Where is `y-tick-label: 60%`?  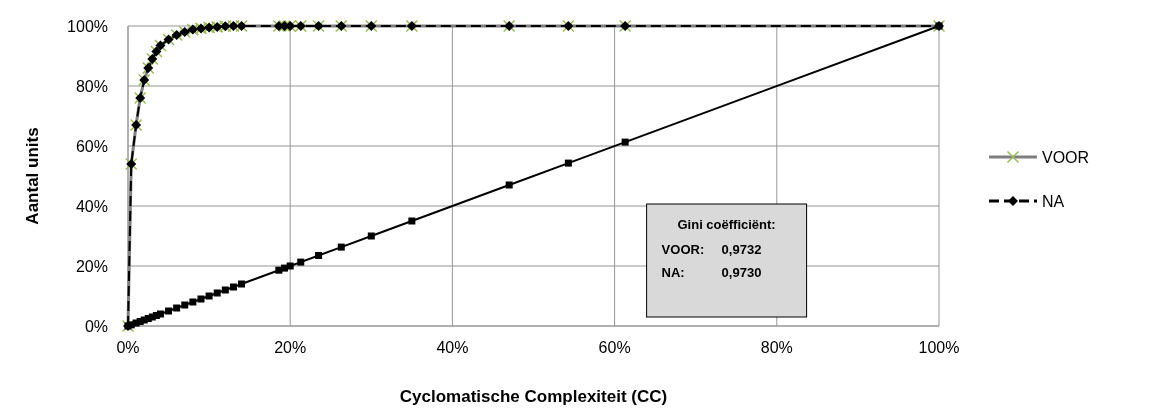
y-tick-label: 60% is located at coordinates (91, 146).